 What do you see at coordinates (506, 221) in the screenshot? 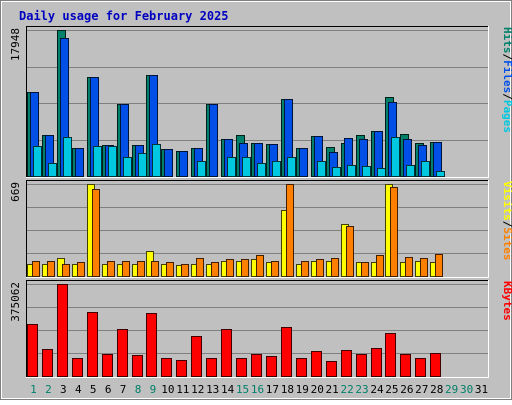
I see `panel-series-label: Visits/Sites` at bounding box center [506, 221].